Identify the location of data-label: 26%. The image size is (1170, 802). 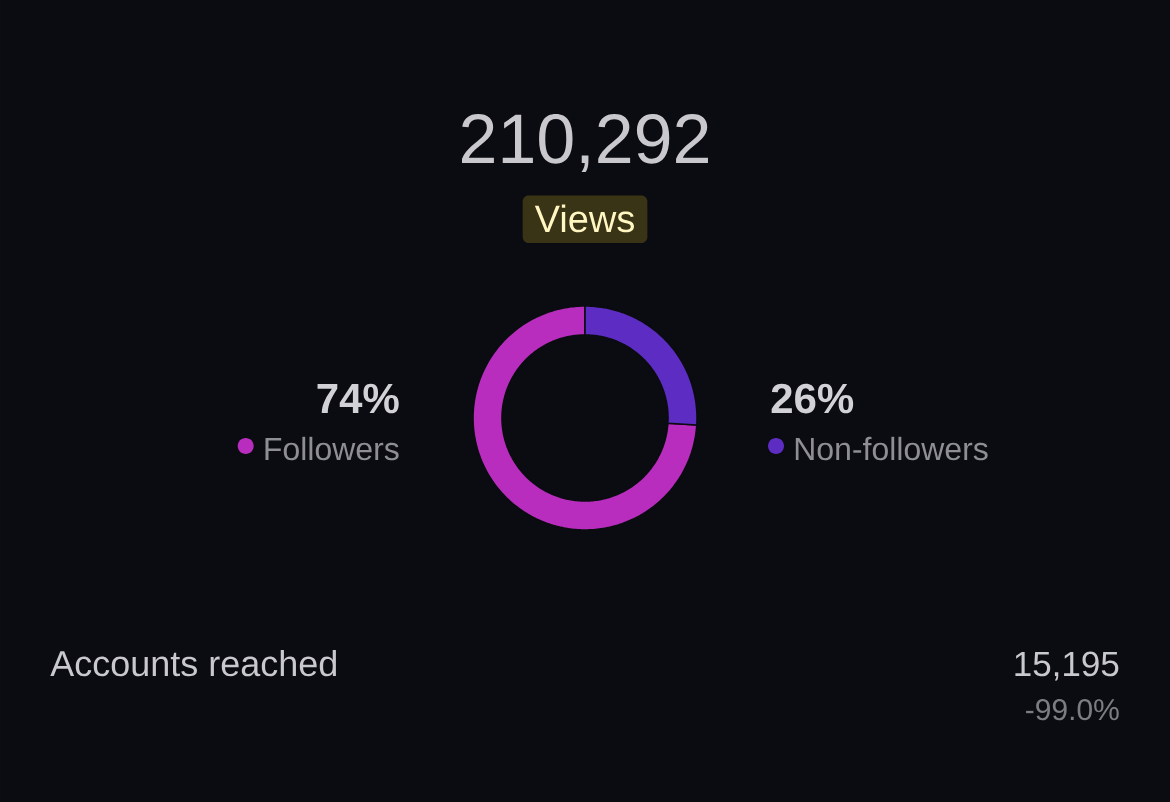
(812, 398).